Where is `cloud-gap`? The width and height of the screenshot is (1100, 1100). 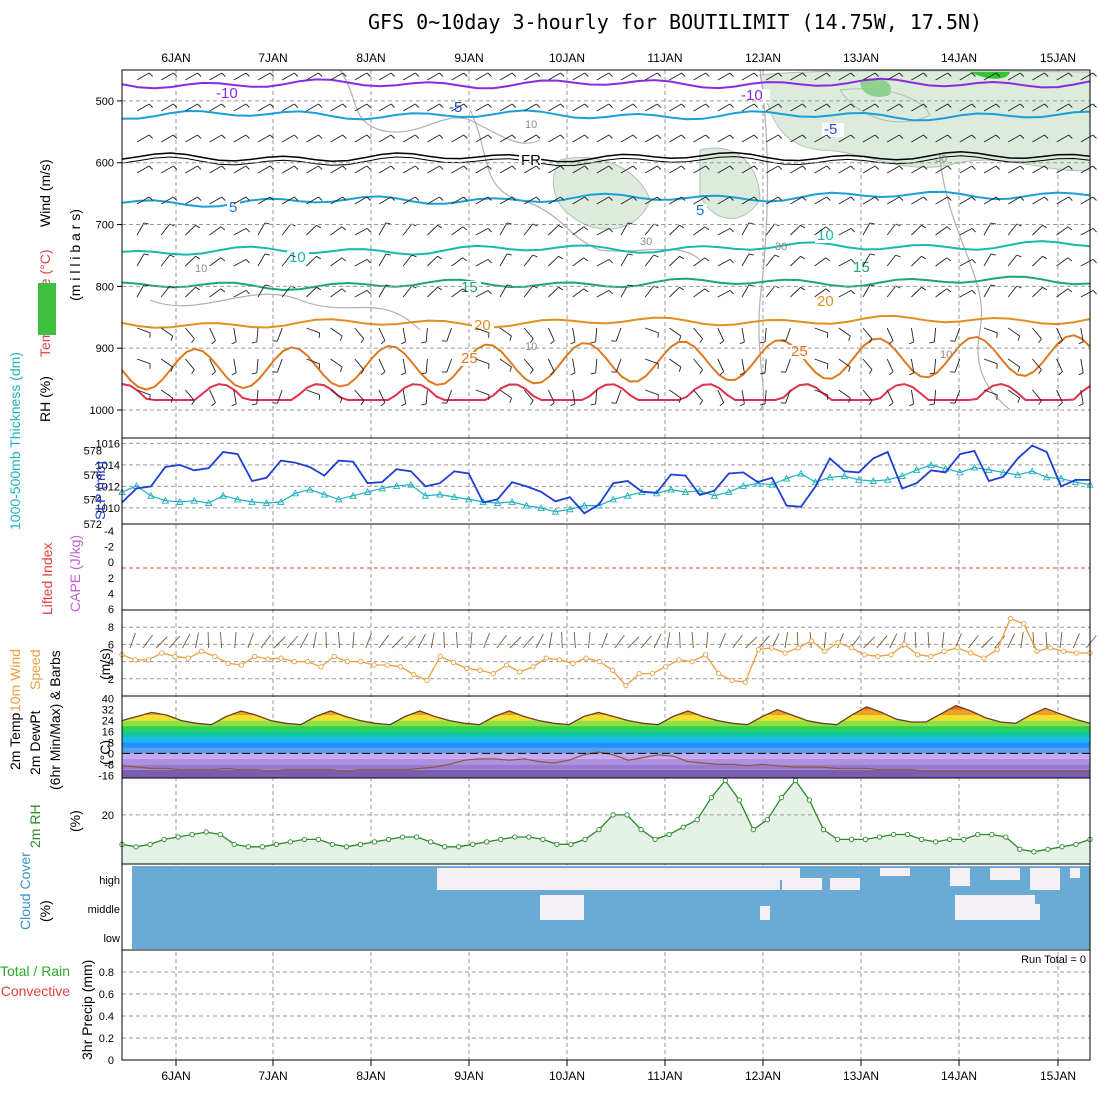 cloud-gap is located at coordinates (802, 884).